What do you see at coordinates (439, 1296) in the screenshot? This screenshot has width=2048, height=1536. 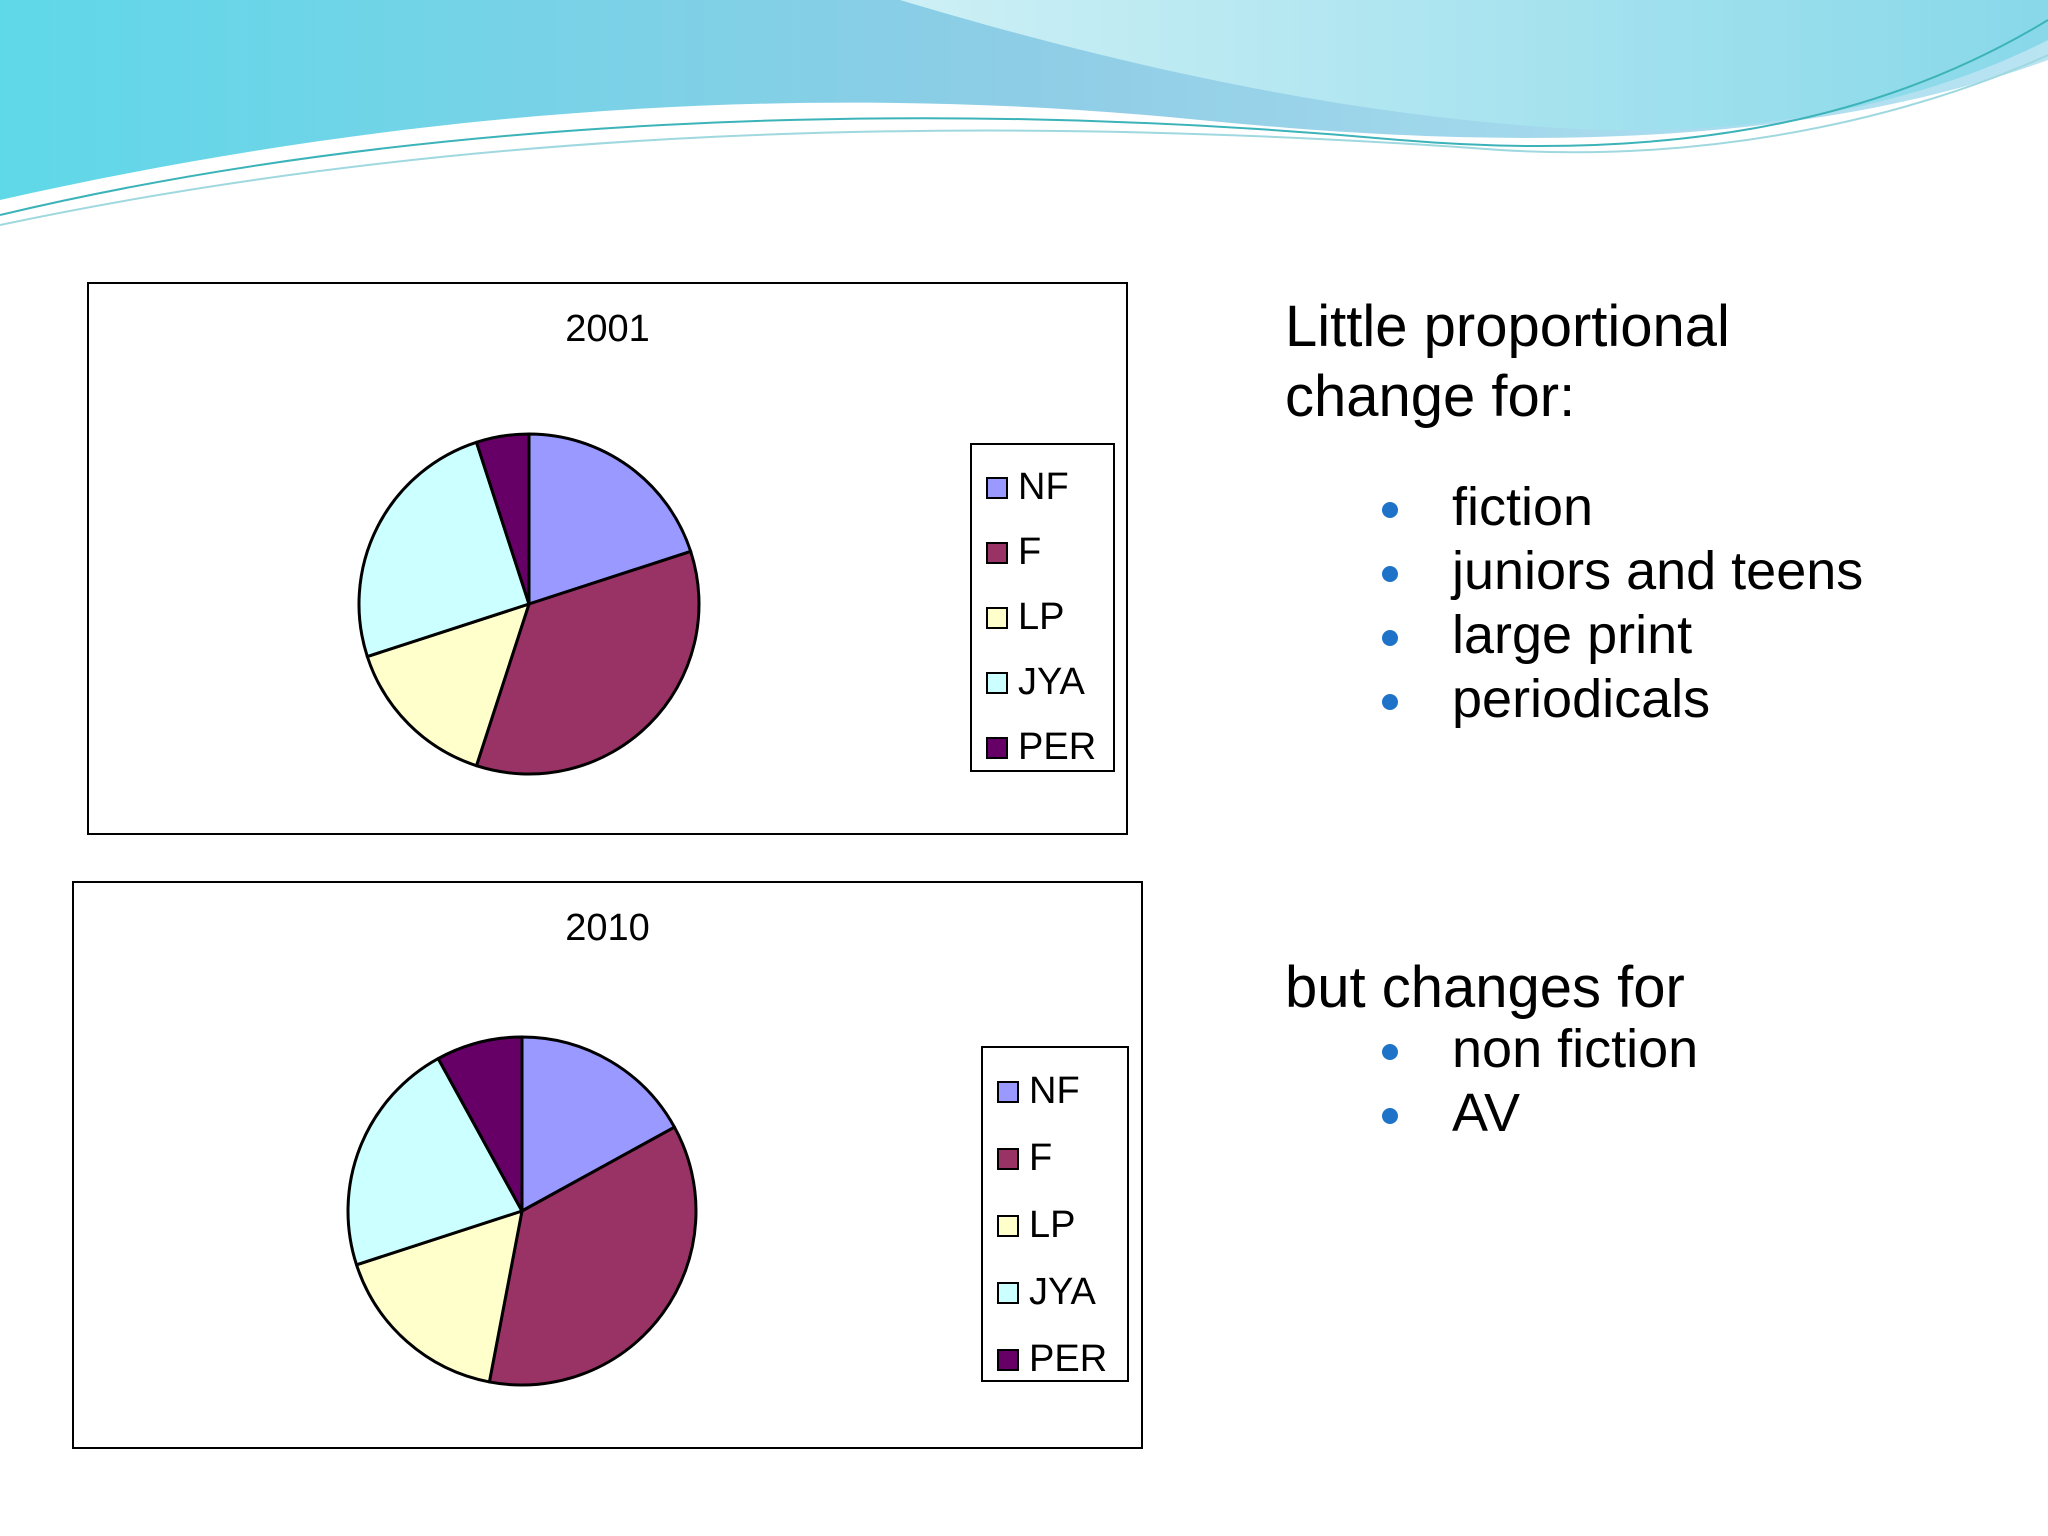 I see `pie-slice-lp` at bounding box center [439, 1296].